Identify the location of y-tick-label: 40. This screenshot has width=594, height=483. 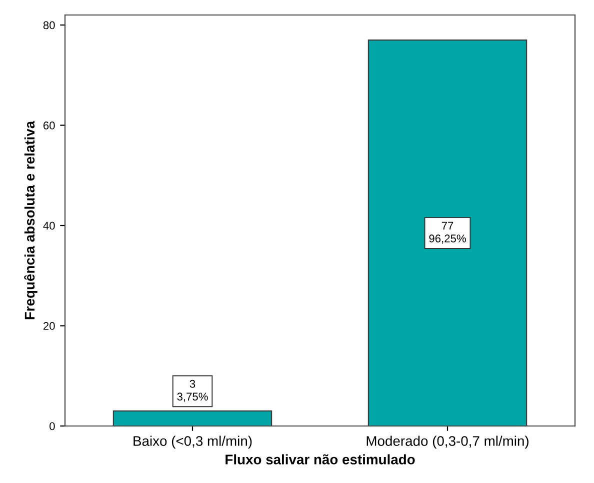
(49, 226).